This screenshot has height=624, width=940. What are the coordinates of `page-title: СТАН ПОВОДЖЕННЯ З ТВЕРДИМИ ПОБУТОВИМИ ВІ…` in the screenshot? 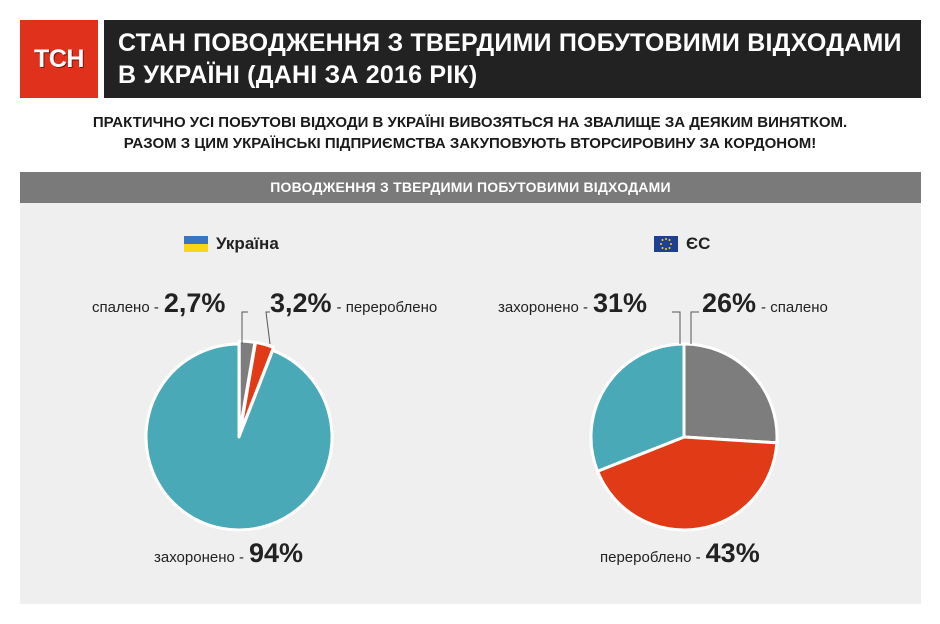 It's located at (512, 59).